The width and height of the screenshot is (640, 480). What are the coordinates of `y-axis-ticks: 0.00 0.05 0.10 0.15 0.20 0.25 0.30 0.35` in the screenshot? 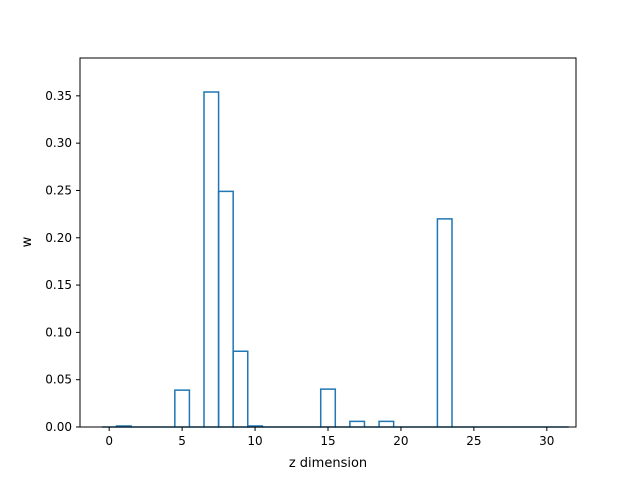 It's located at (62, 261).